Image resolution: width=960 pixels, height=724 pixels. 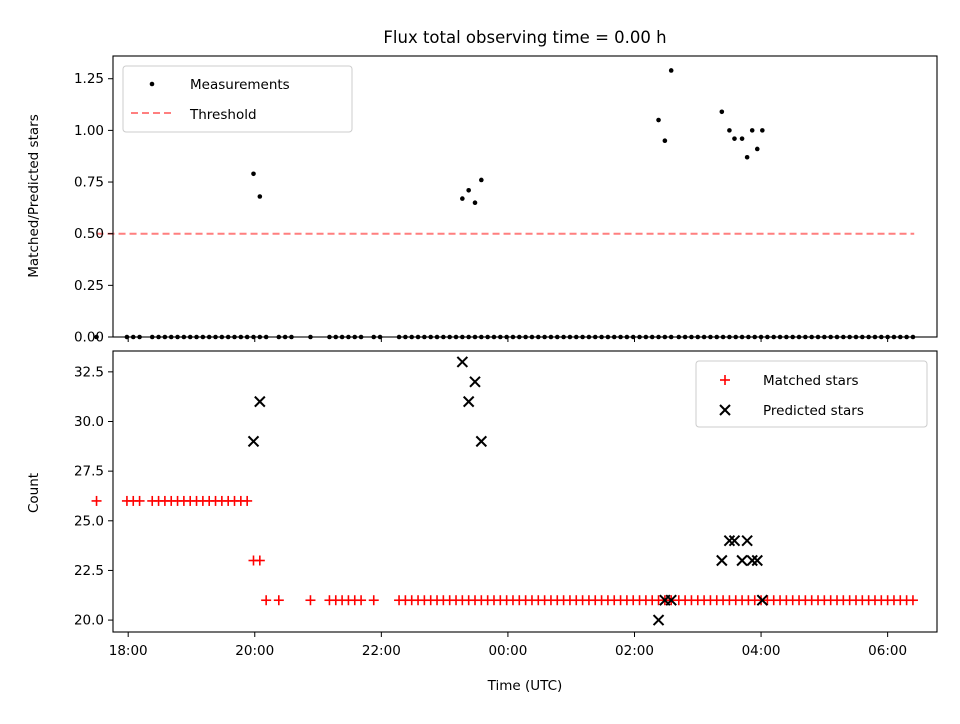 What do you see at coordinates (761, 651) in the screenshot?
I see `bottom-x-tick-label: 04:00` at bounding box center [761, 651].